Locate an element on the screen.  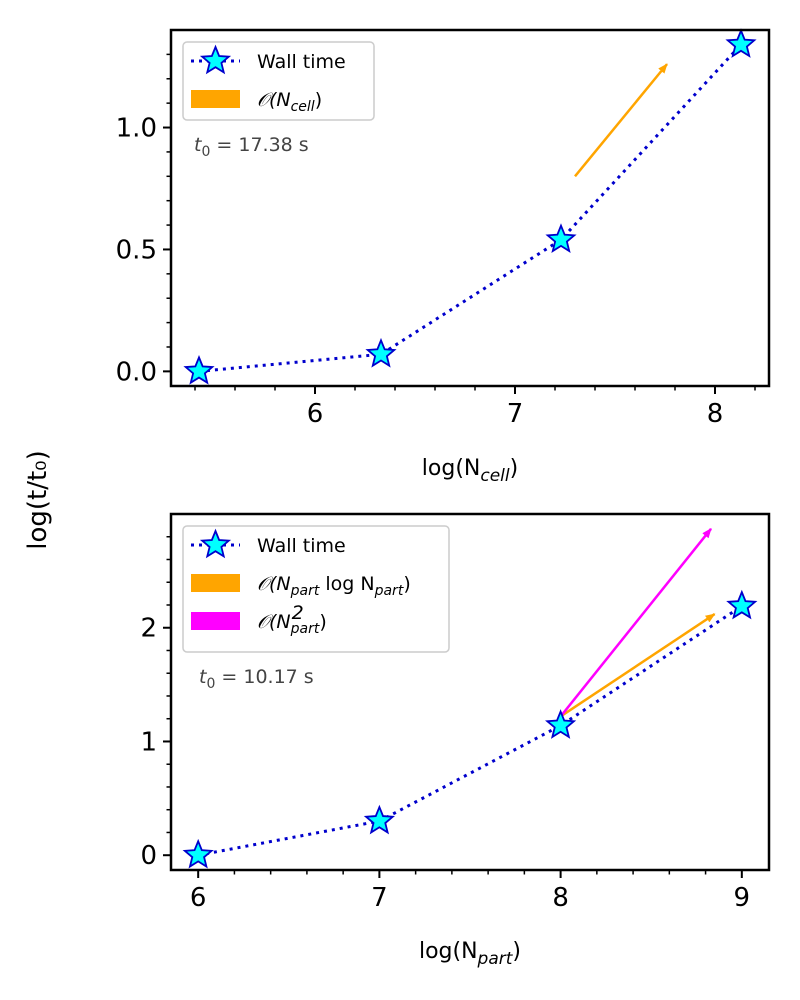
legend-entry-scaling: 𝒪(Ncell) is located at coordinates (289, 102).